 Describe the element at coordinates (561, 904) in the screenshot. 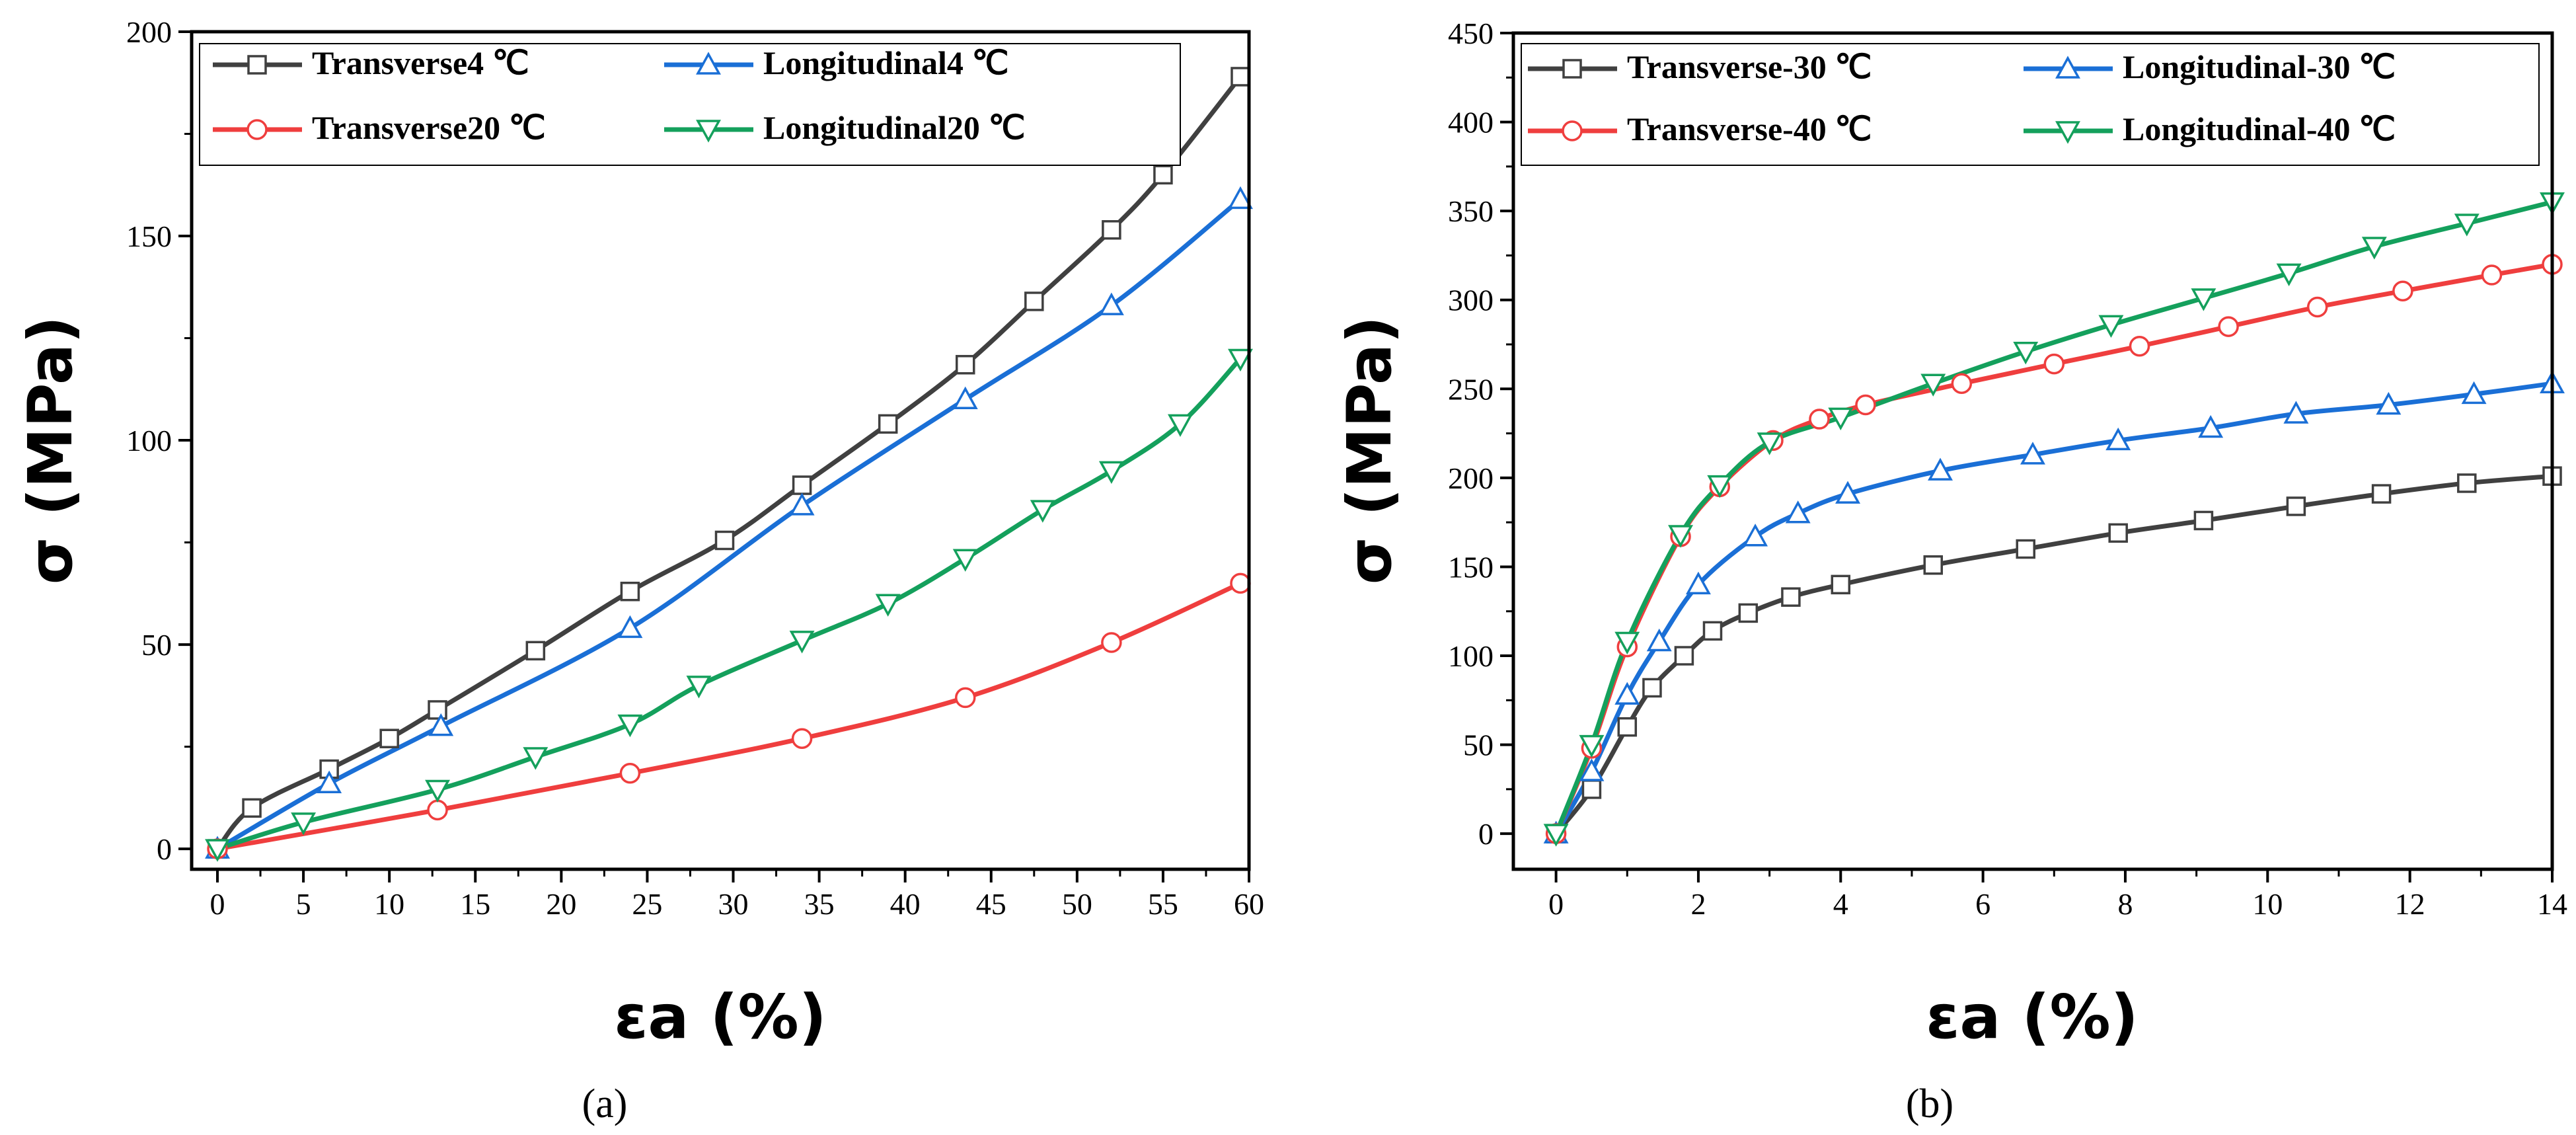

I see `panel-a-x-tick-label: 20` at that location.